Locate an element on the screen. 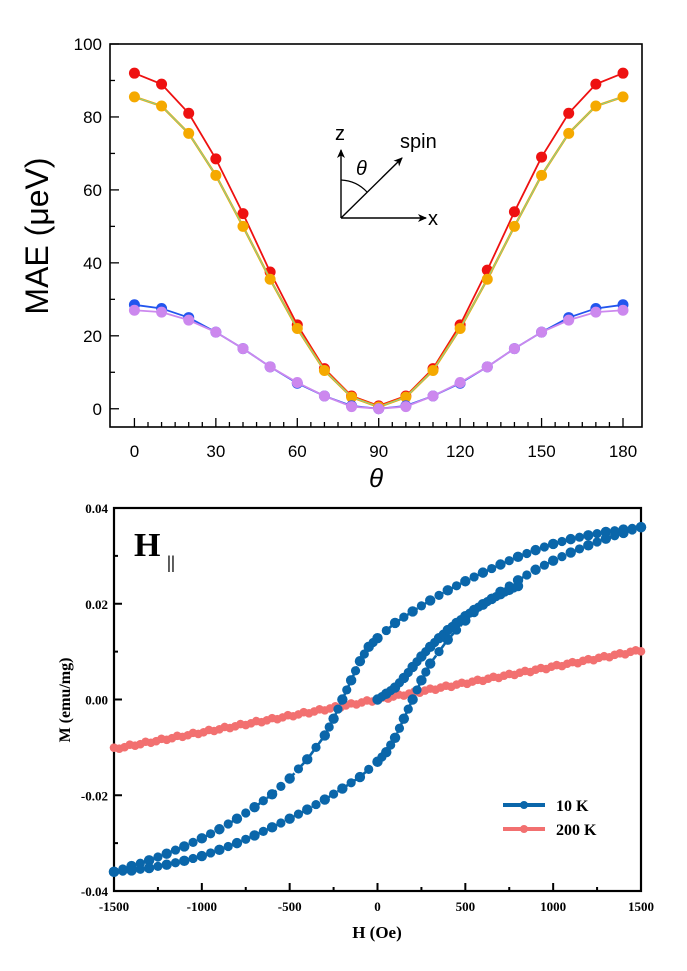 The image size is (687, 971). series-line is located at coordinates (379, 359).